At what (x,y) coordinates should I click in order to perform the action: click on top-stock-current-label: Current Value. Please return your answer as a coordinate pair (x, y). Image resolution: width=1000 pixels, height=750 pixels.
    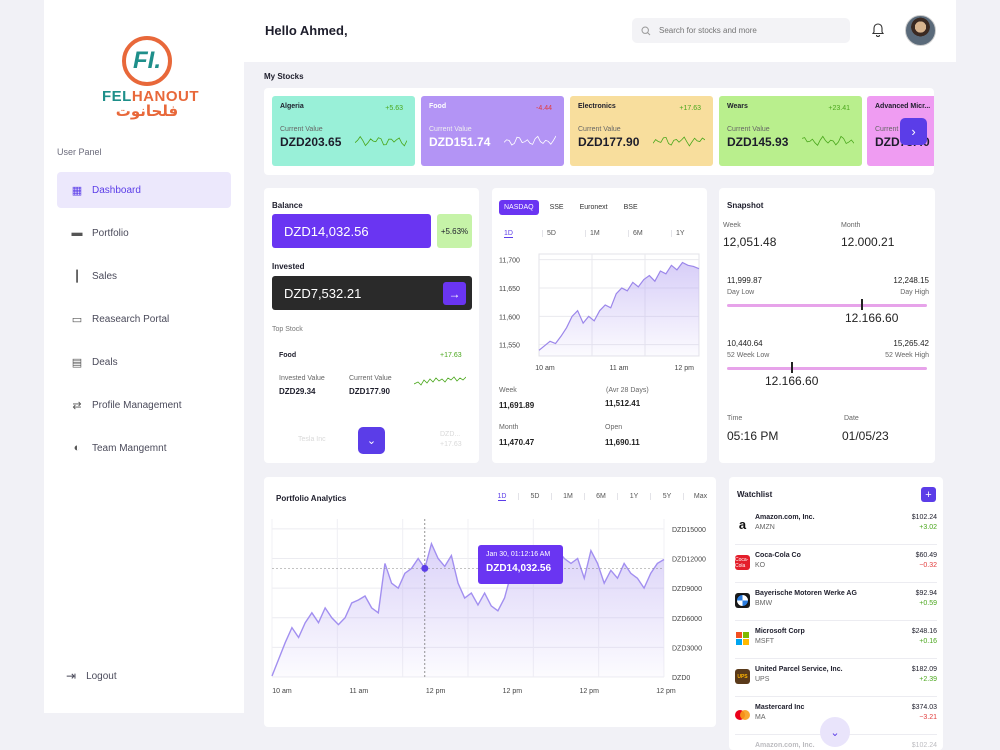
    Looking at the image, I should click on (370, 378).